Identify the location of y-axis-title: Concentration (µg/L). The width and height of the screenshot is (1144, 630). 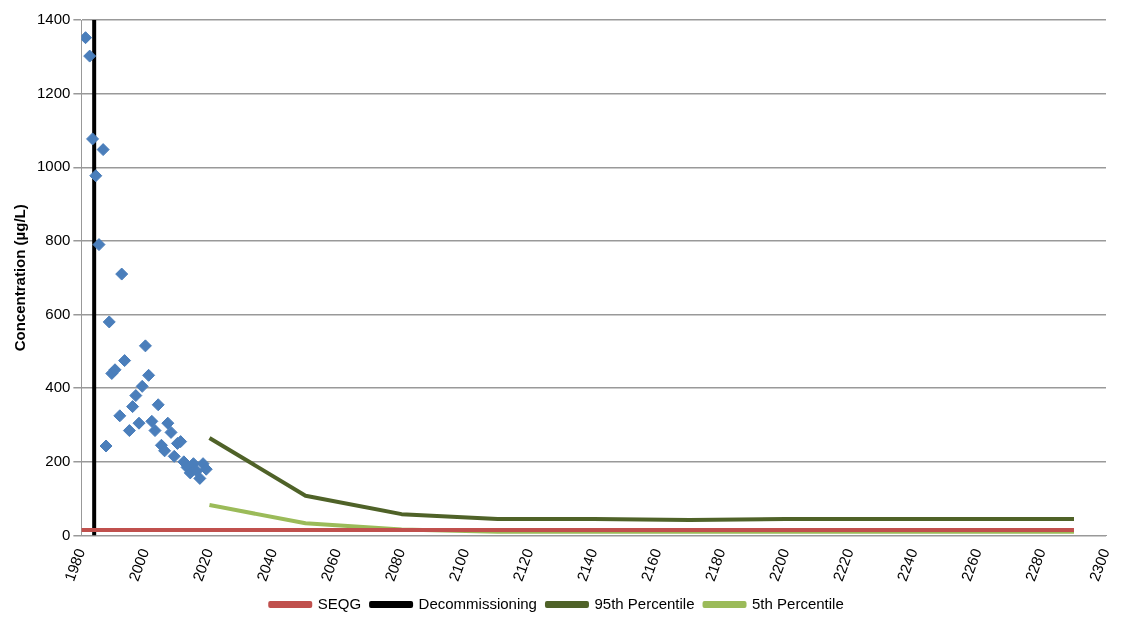
(20, 278).